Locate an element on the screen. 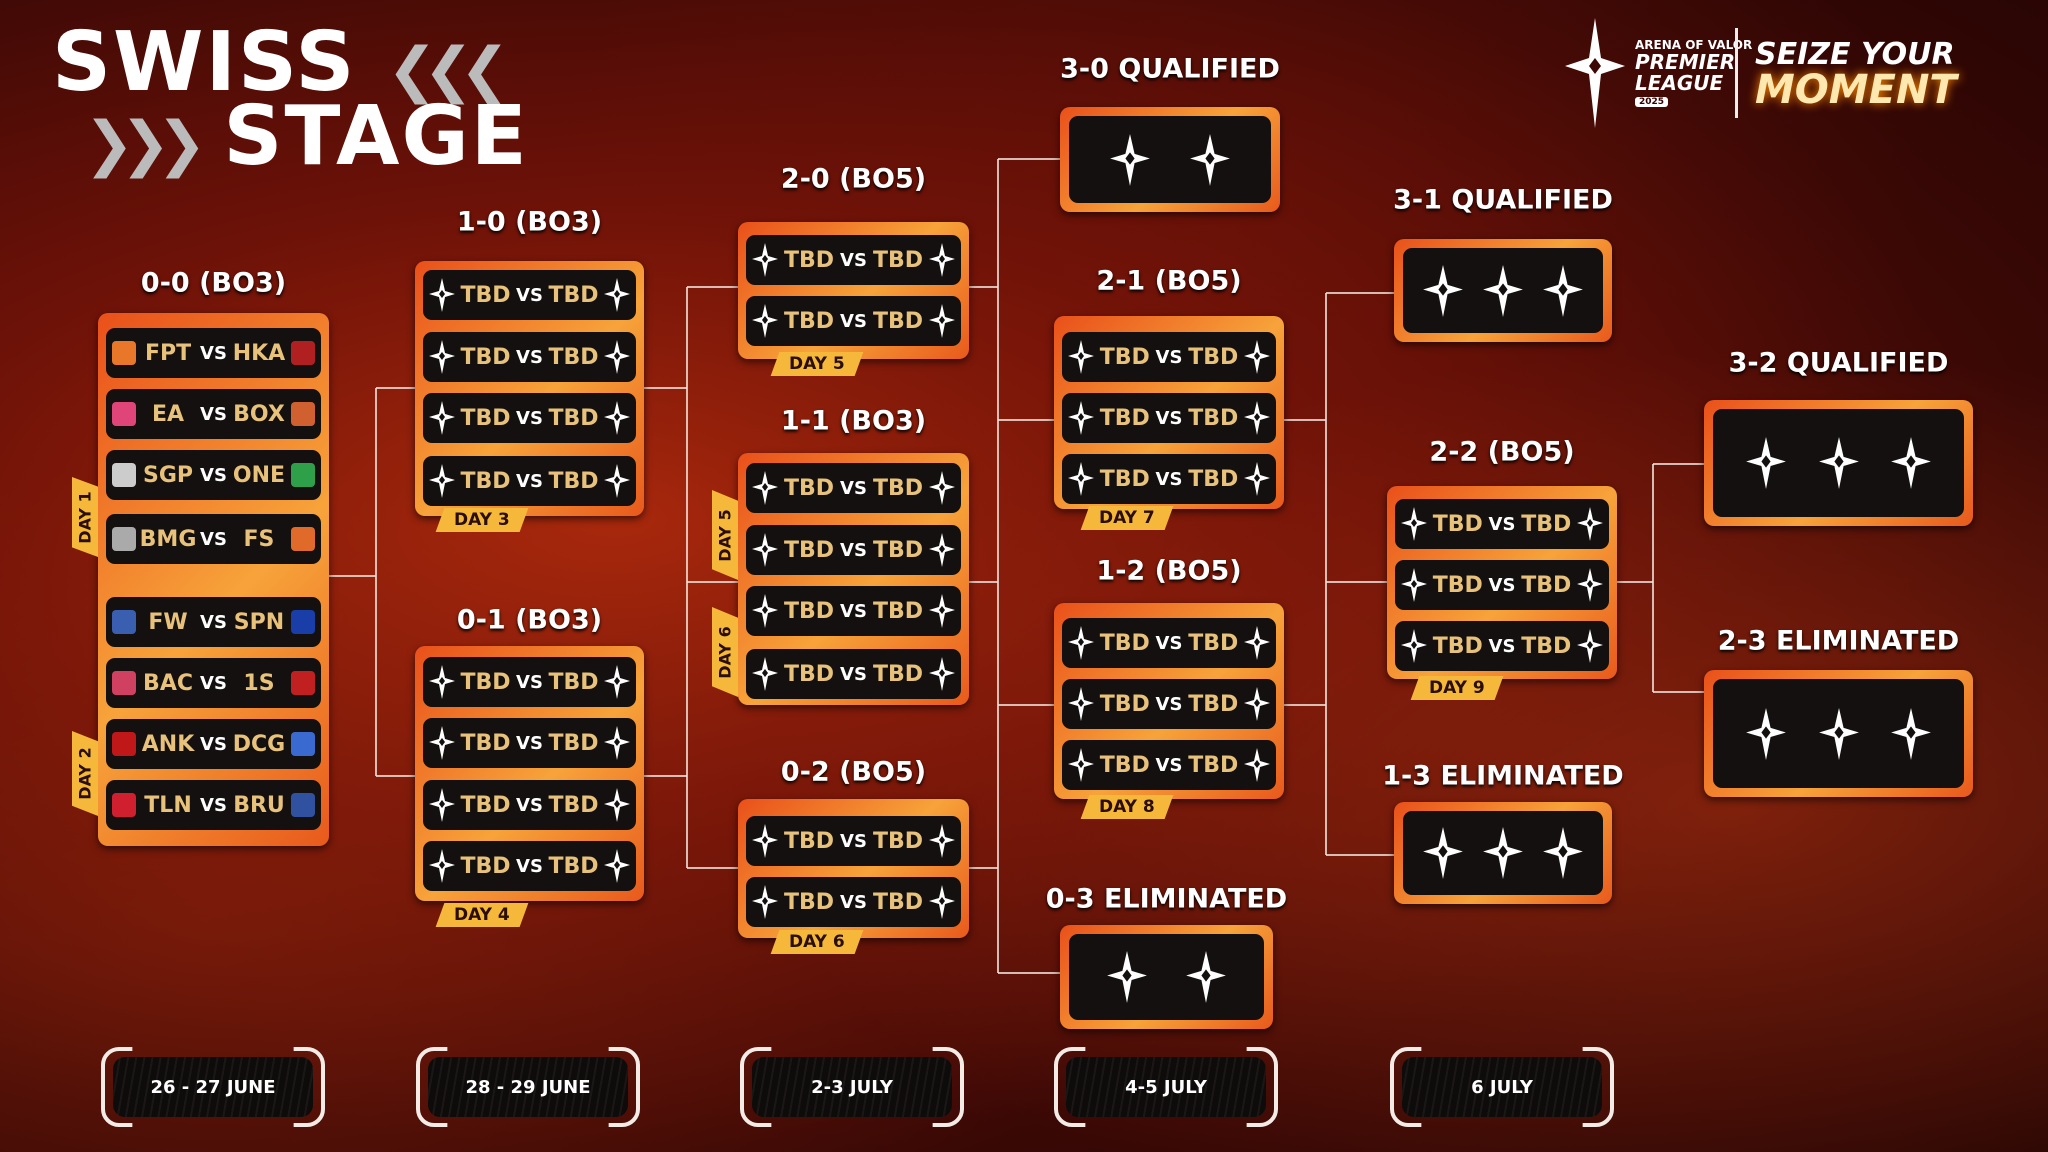  day-side-tag: DAY 5 is located at coordinates (725, 535).